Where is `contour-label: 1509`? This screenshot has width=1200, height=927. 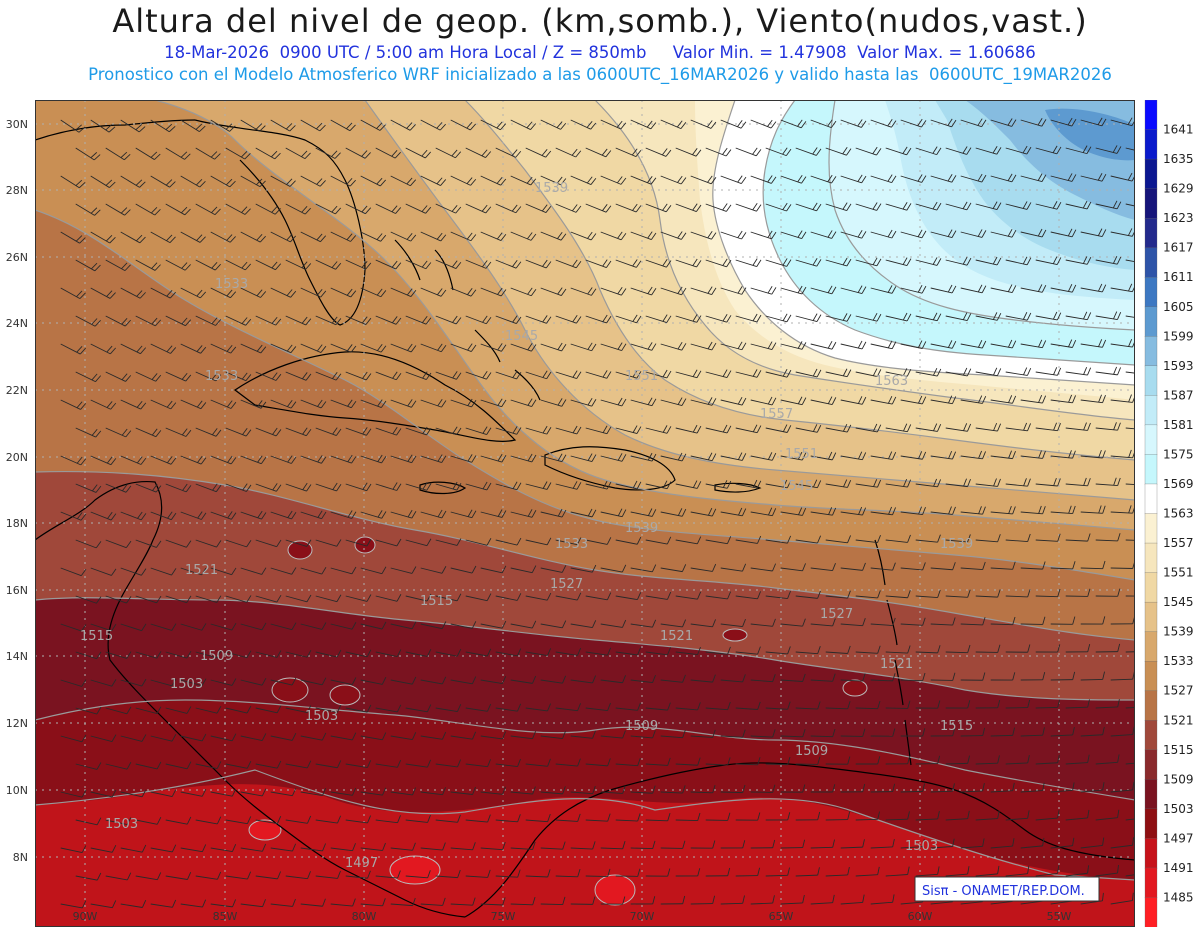 contour-label: 1509 is located at coordinates (216, 656).